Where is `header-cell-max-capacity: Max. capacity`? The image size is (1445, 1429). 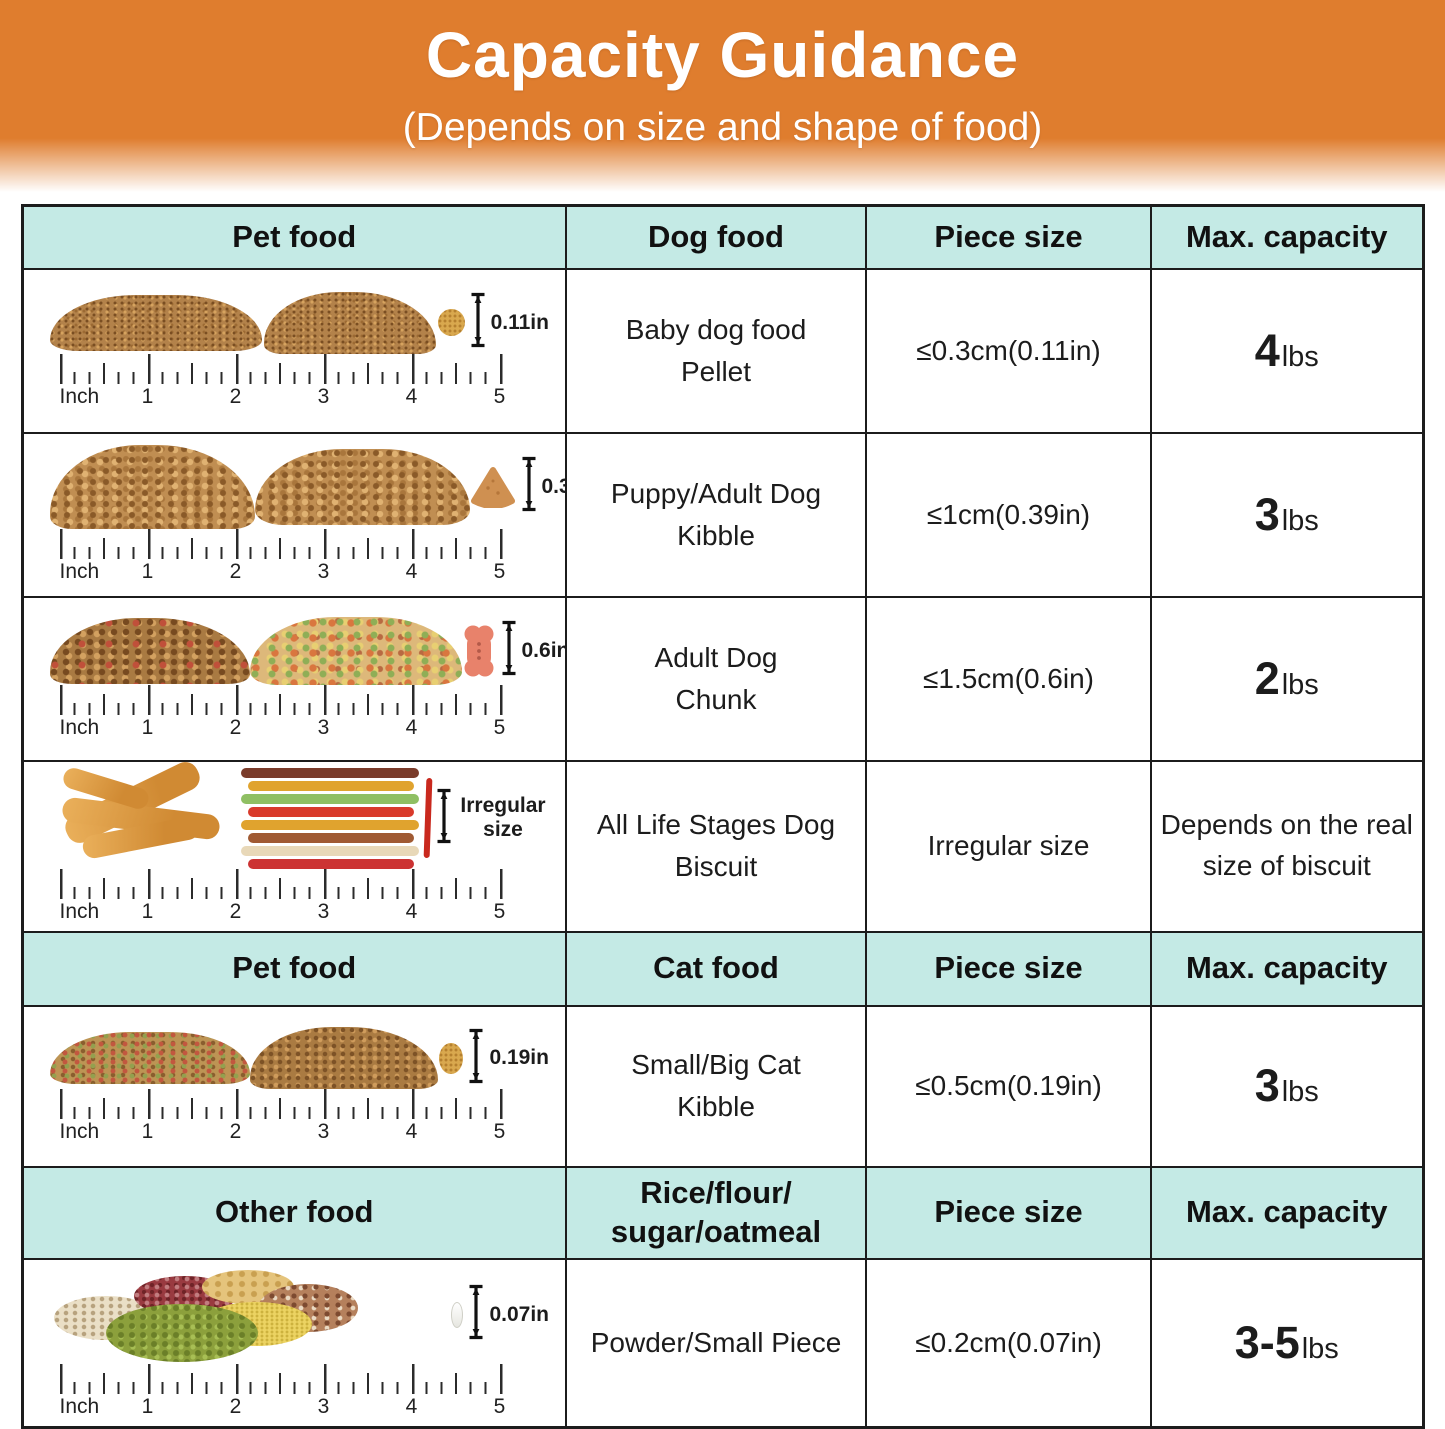
header-cell-max-capacity: Max. capacity is located at coordinates (1287, 237).